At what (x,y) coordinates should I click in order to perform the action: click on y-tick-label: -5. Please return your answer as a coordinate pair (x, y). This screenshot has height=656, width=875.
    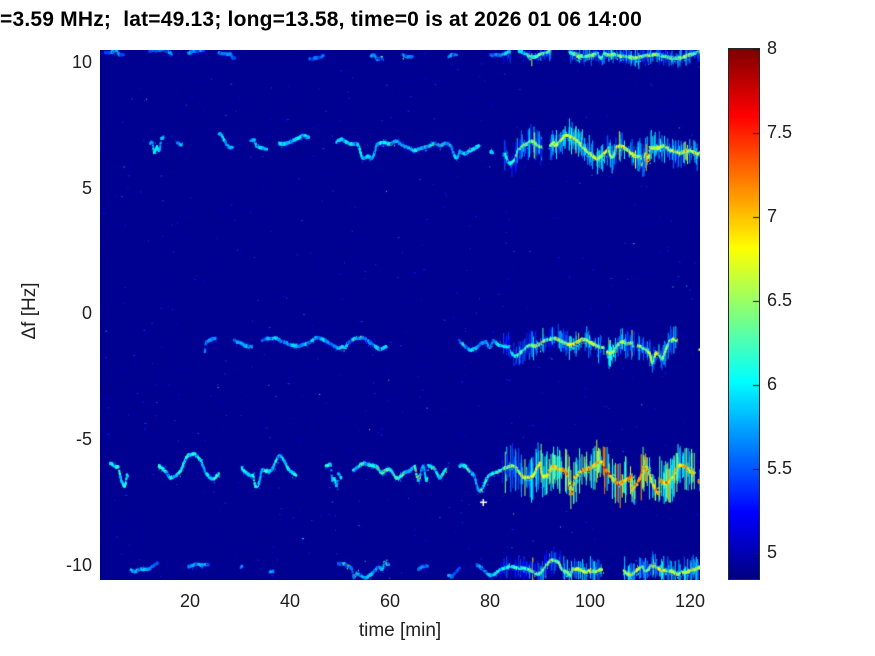
    Looking at the image, I should click on (83, 439).